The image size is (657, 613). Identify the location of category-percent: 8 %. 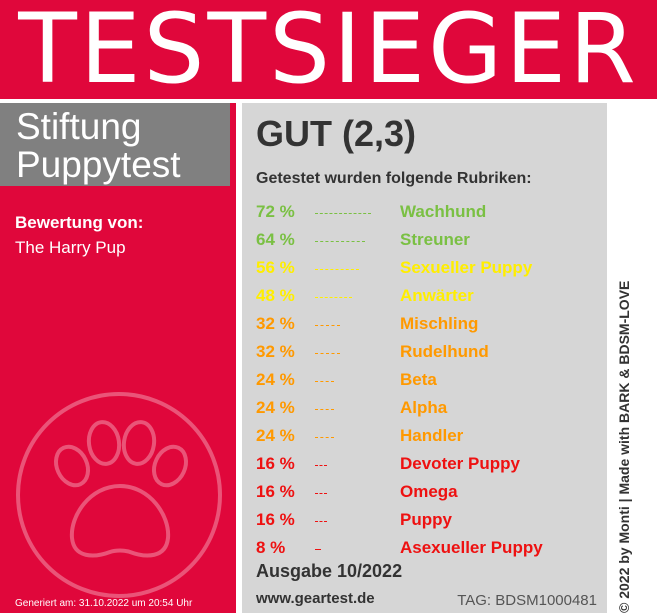
(271, 547).